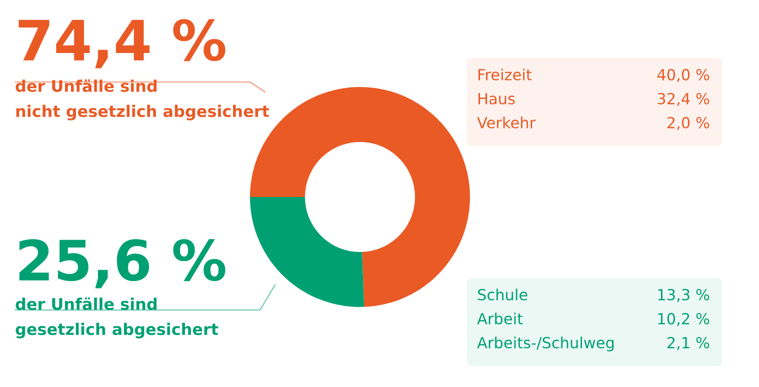 The height and width of the screenshot is (387, 759). I want to click on text: 40,0 %, so click(683, 75).